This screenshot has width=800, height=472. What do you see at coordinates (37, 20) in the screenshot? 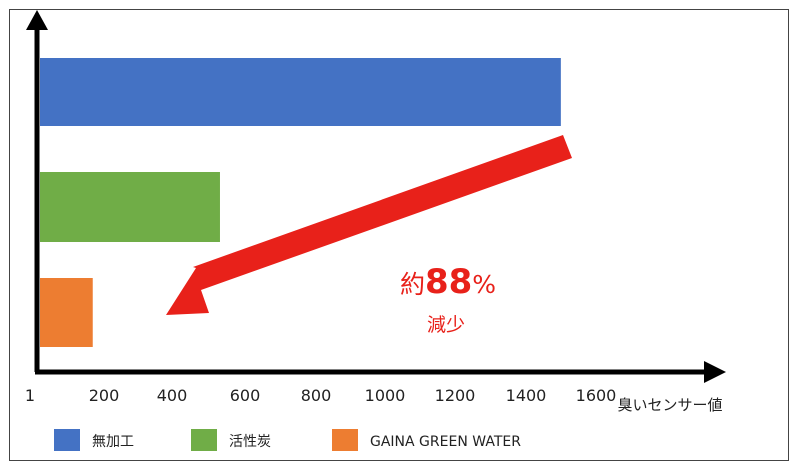
I see `y-axis-arrowhead` at bounding box center [37, 20].